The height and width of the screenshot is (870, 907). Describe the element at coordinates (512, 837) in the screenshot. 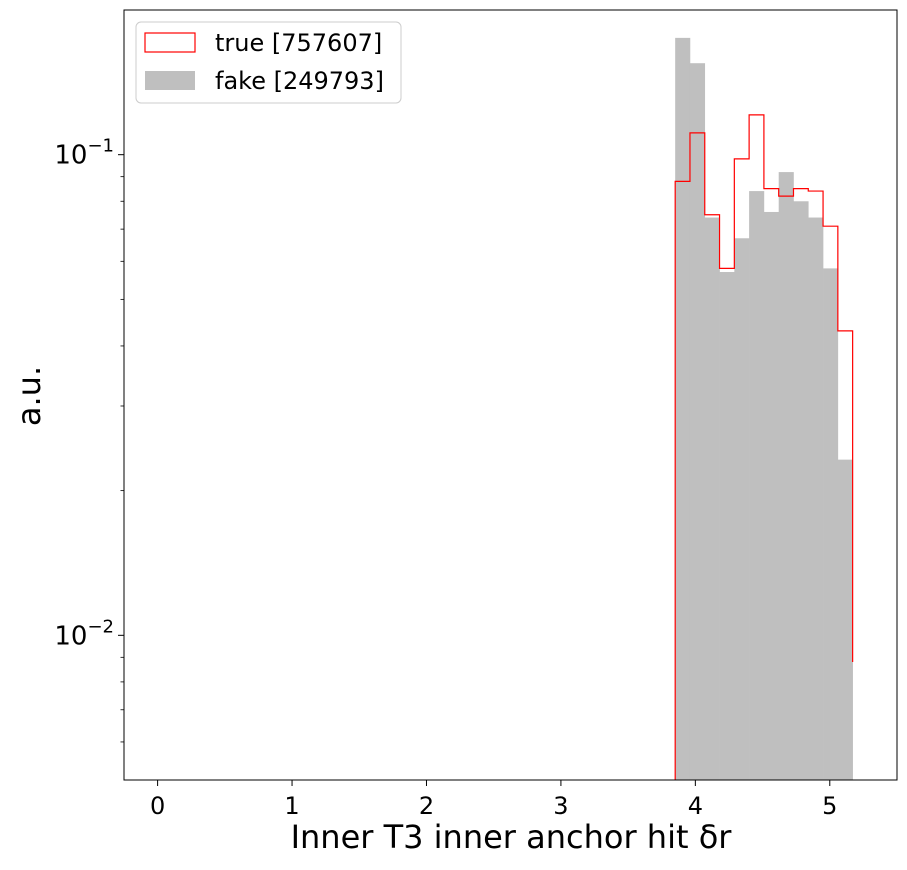

I see `x-axis-label: Inner T3 inner anchor hit δr` at that location.